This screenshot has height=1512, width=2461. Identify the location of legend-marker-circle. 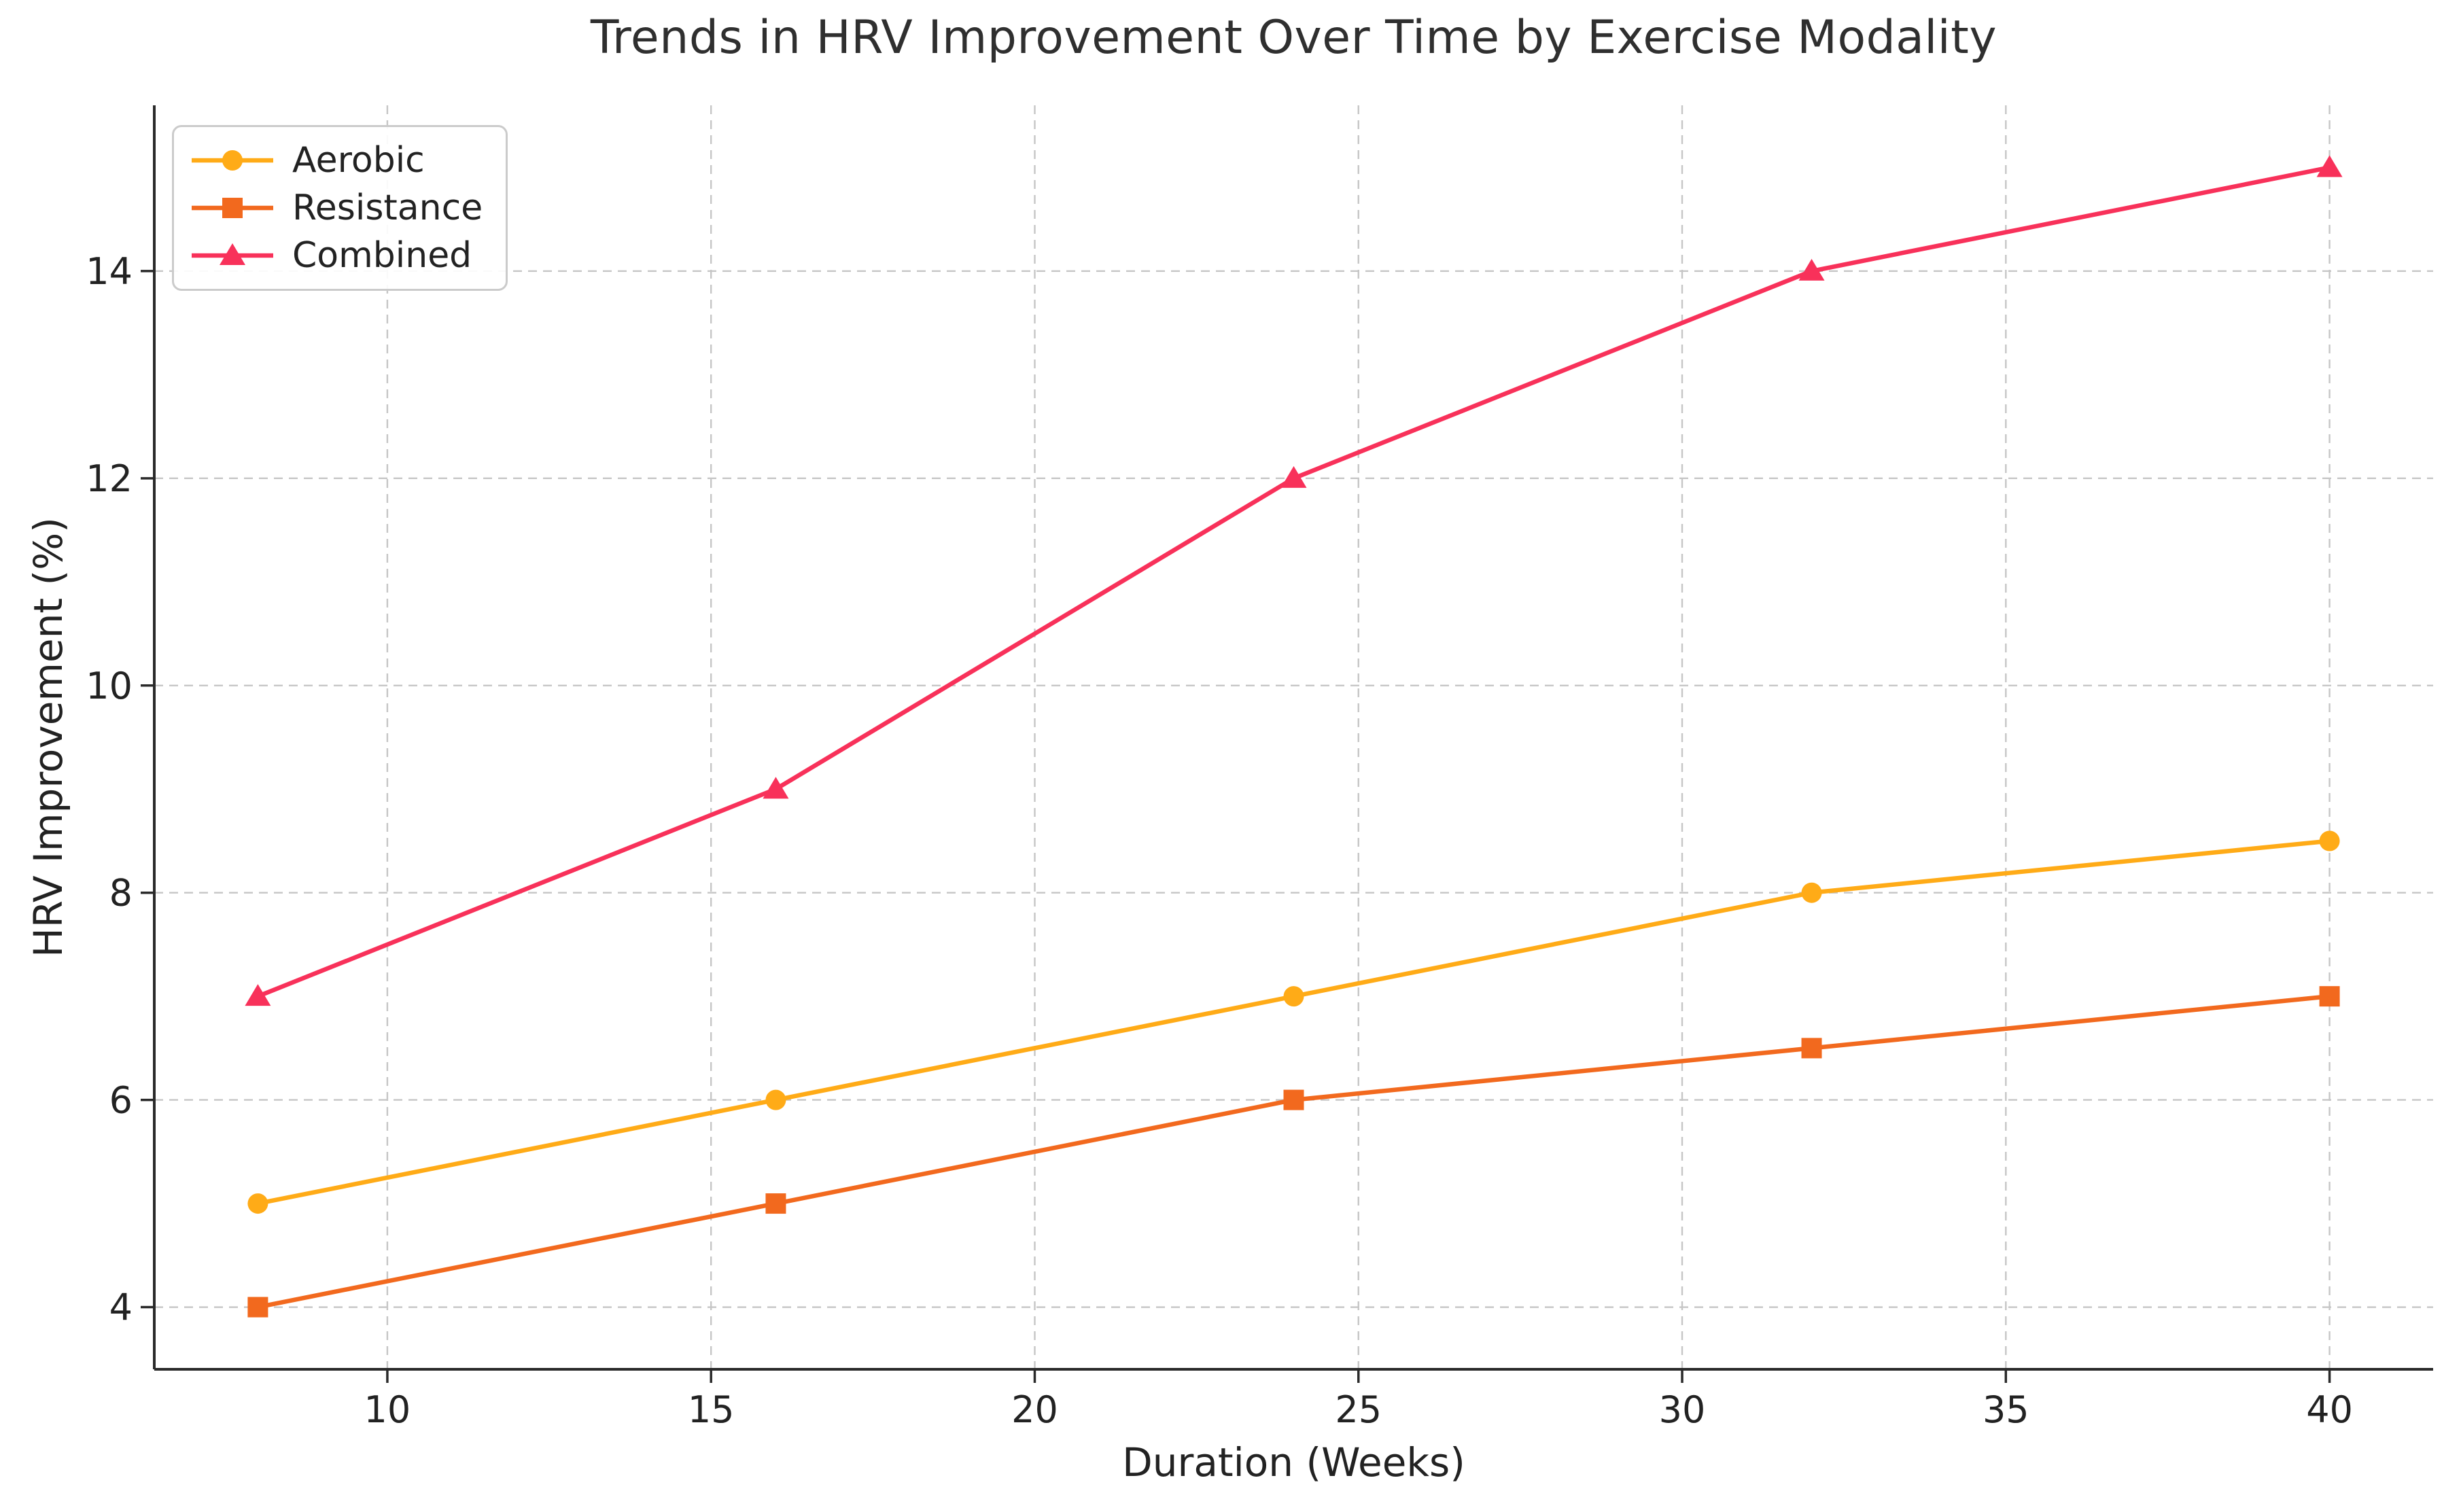
(232, 160).